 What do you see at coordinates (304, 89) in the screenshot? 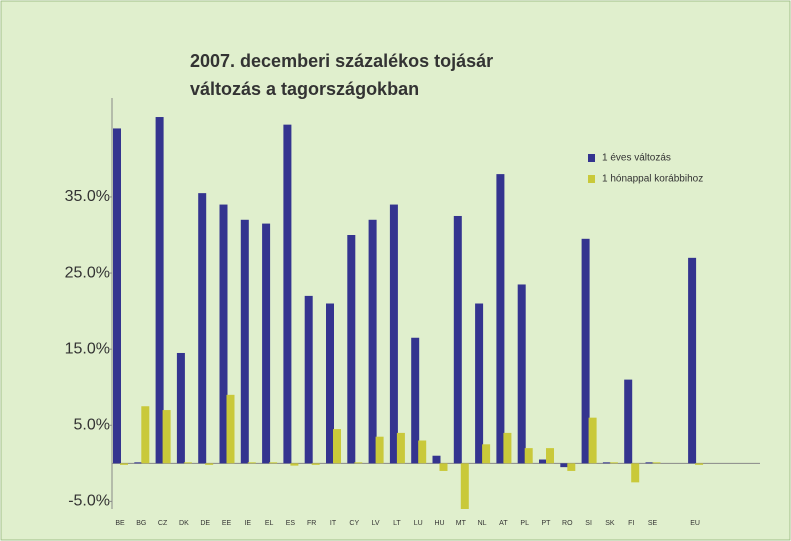
I see `chart-title: változás a tagországokban` at bounding box center [304, 89].